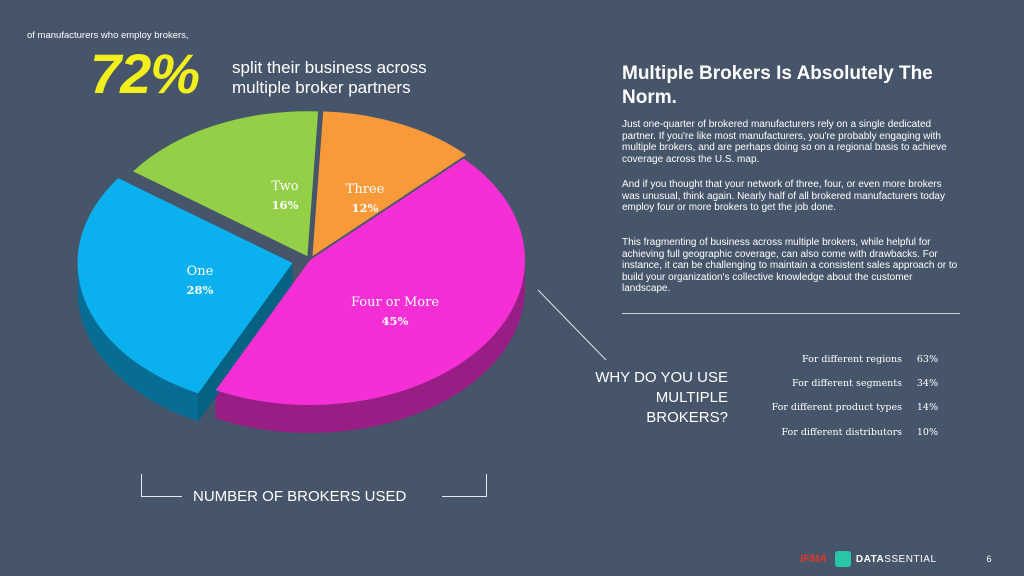 This screenshot has height=576, width=1024. What do you see at coordinates (852, 359) in the screenshot?
I see `reason-label: For different regions` at bounding box center [852, 359].